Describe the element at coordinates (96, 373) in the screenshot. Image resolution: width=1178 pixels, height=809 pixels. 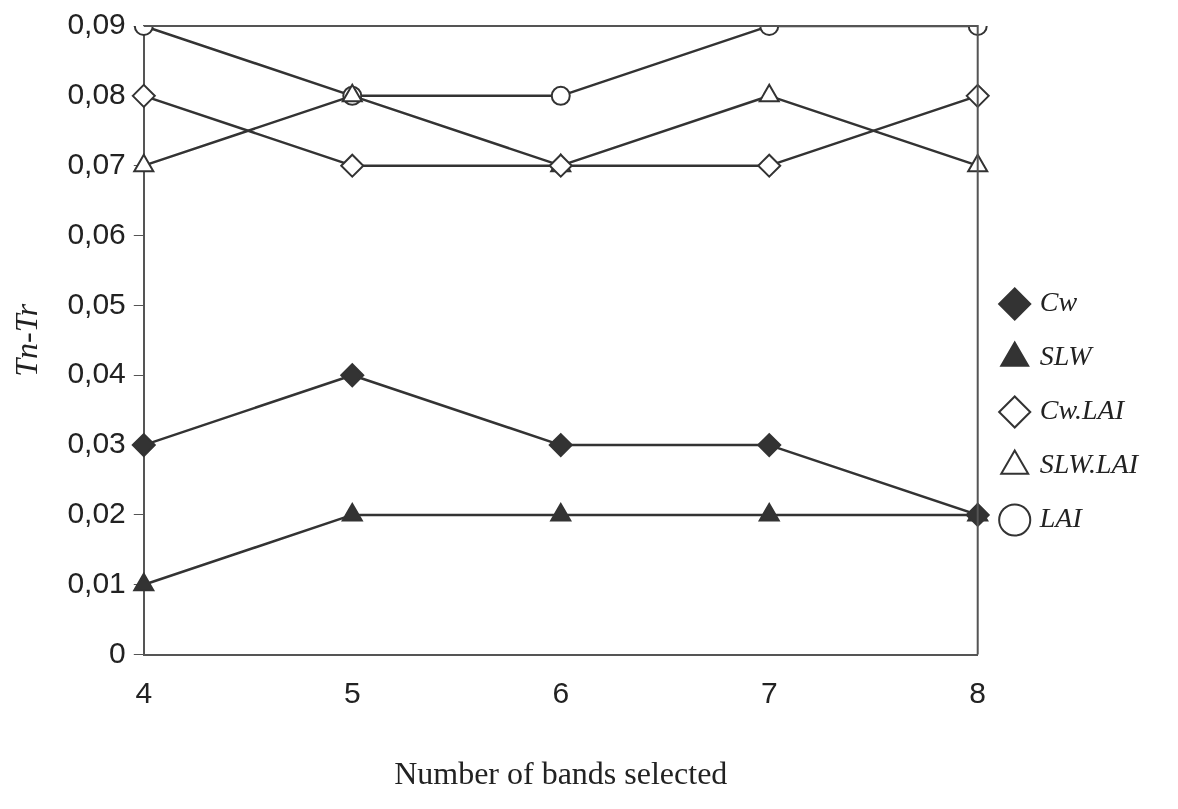
I see `y-tick-label: 0,04` at that location.